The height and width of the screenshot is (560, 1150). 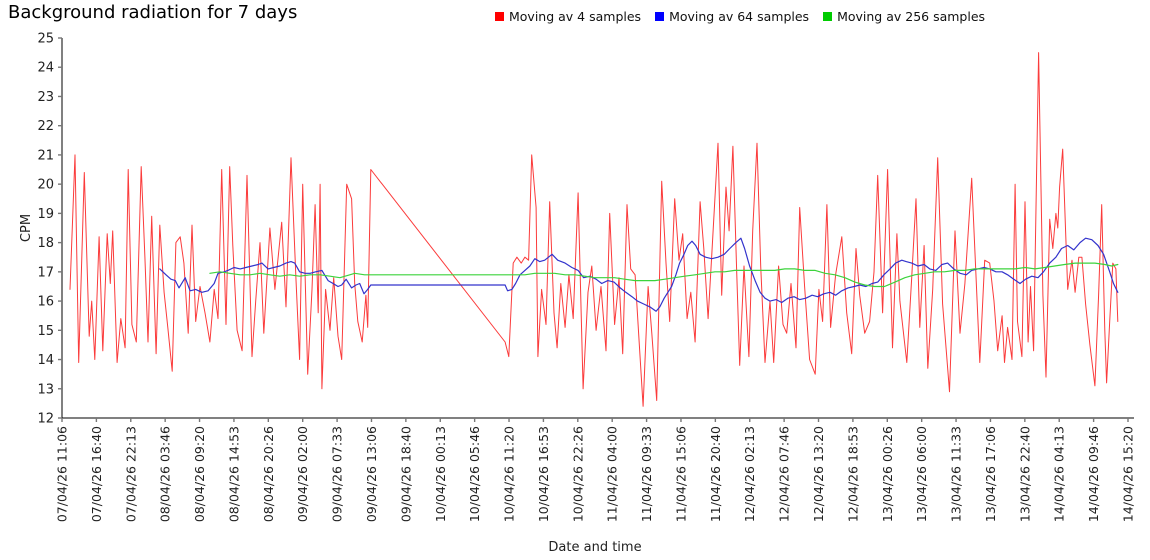 What do you see at coordinates (45, 419) in the screenshot?
I see `y-tick-label: 12` at bounding box center [45, 419].